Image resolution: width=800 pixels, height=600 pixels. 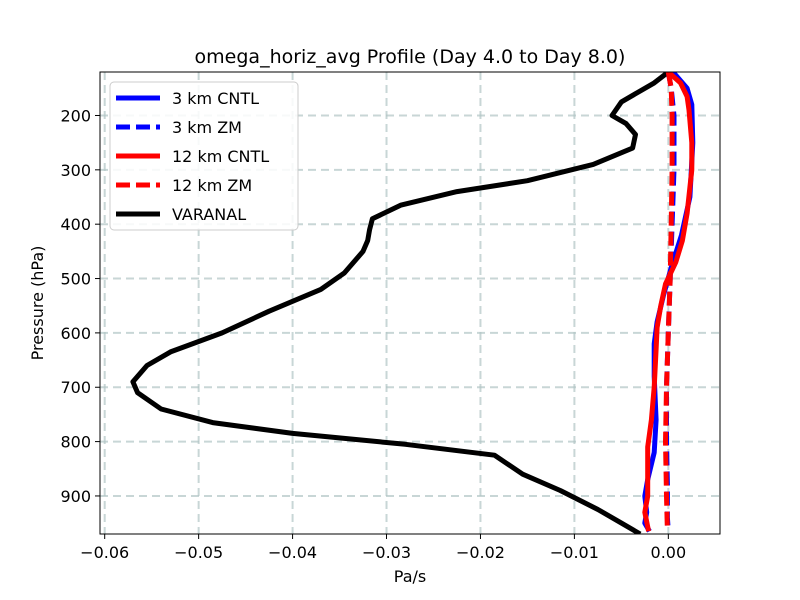 What do you see at coordinates (480, 552) in the screenshot?
I see `x-tick-label: −0.02` at bounding box center [480, 552].